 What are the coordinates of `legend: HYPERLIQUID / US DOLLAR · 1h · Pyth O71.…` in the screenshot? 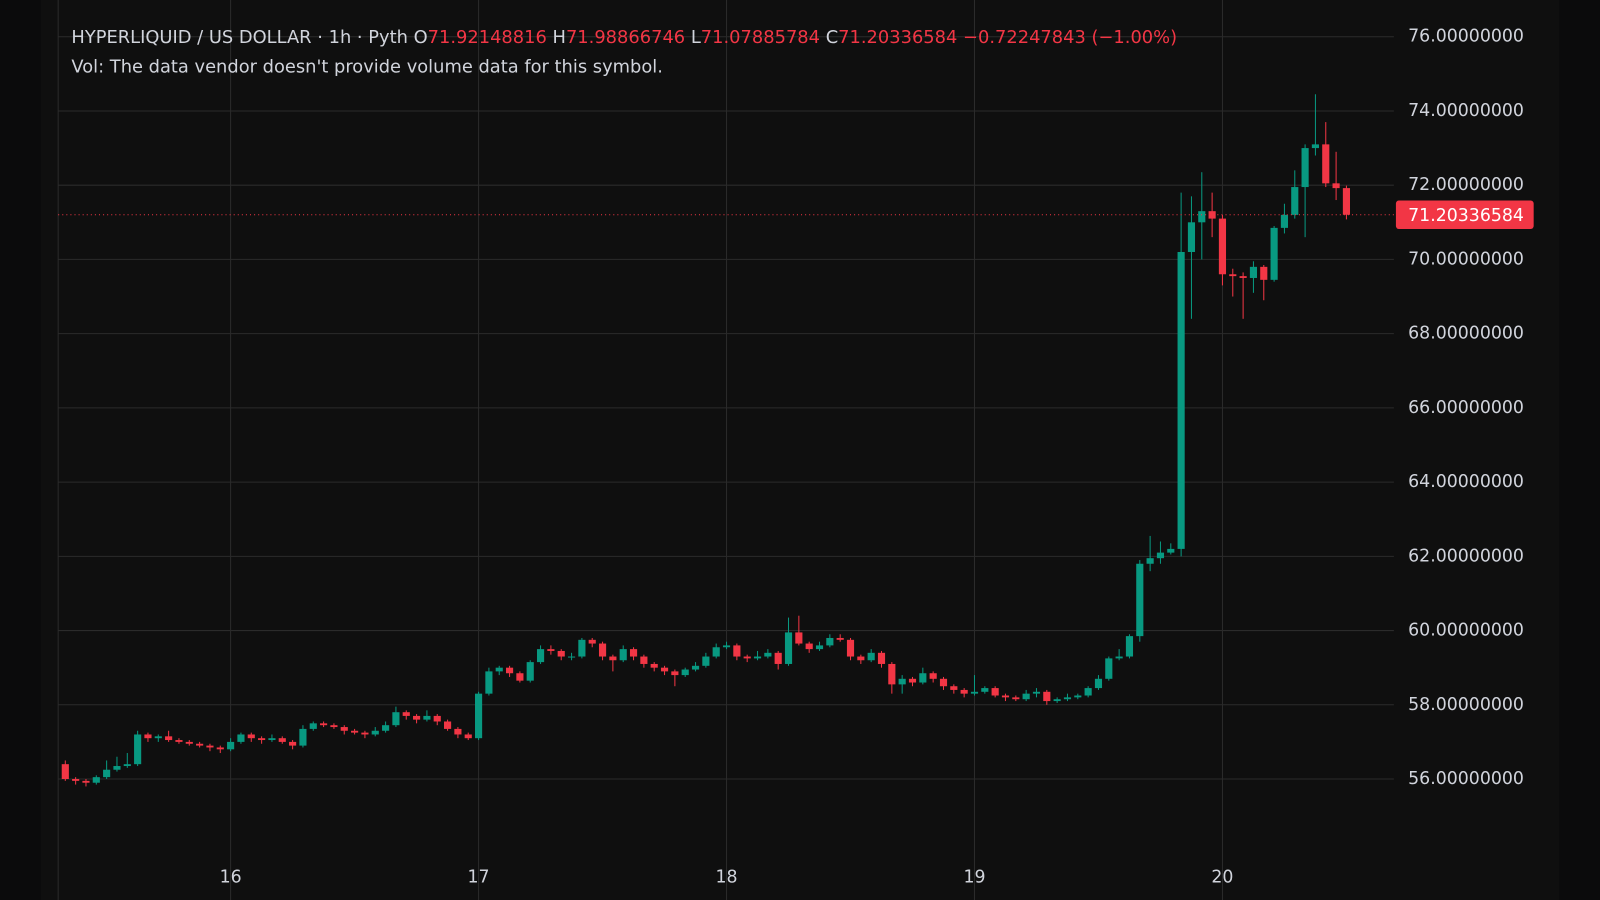 It's located at (624, 37).